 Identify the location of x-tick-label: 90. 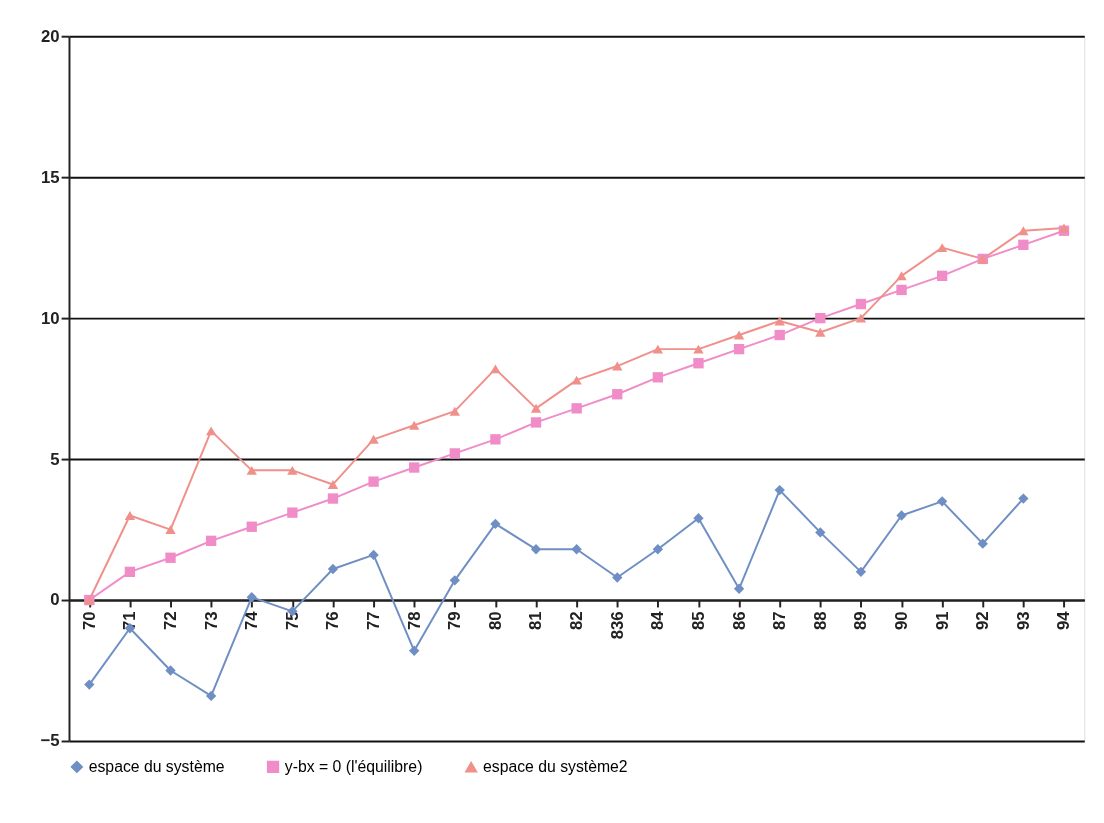
(901, 621).